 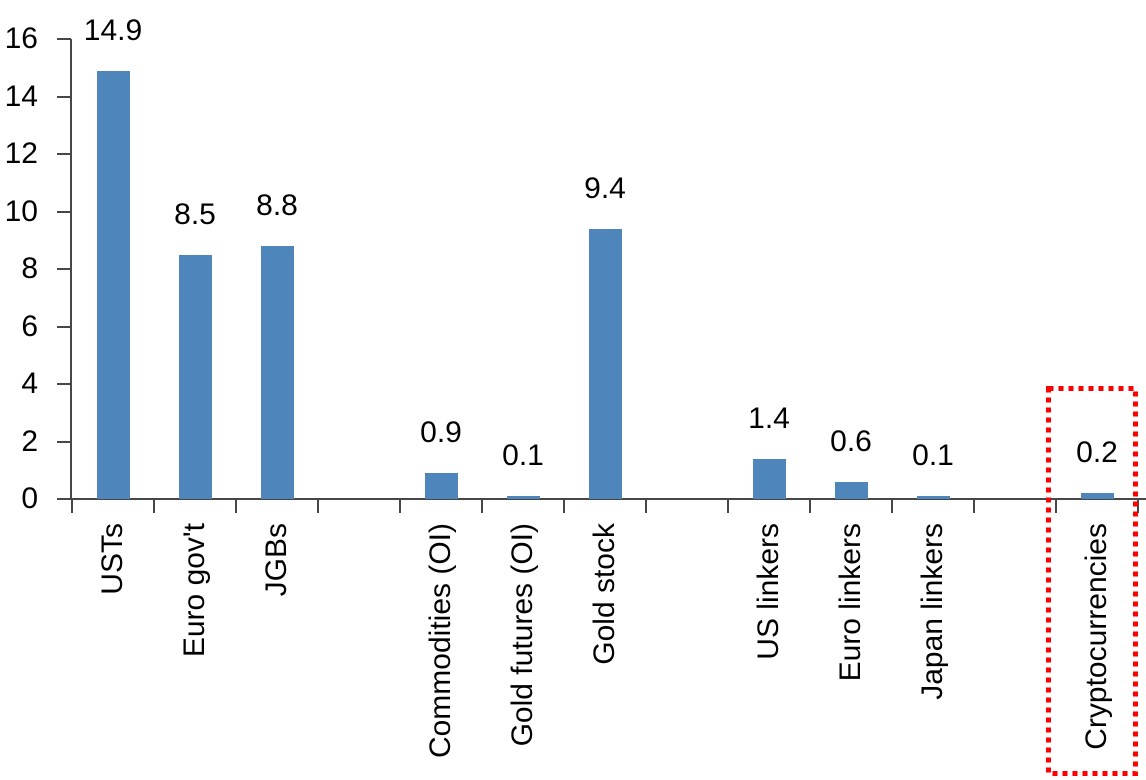 What do you see at coordinates (523, 497) in the screenshot?
I see `bar-gold-futures-oi` at bounding box center [523, 497].